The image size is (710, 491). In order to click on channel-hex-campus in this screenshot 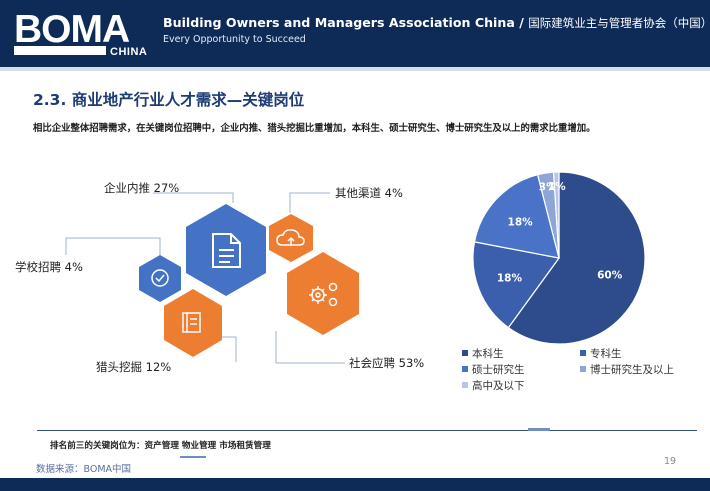, I will do `click(160, 278)`.